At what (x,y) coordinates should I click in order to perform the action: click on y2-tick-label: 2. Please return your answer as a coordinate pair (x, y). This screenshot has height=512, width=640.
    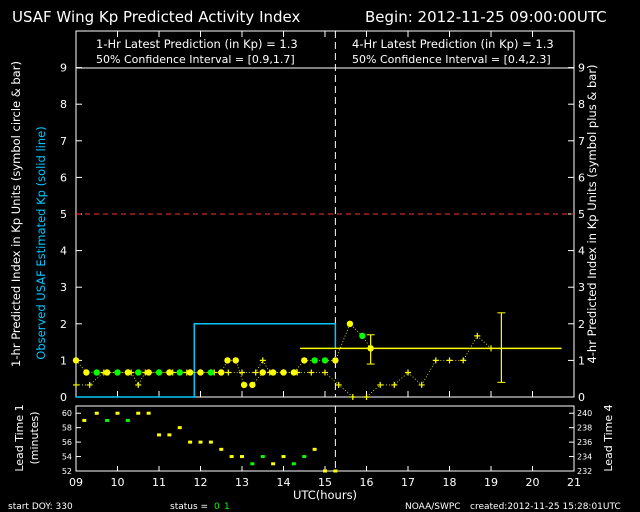
    Looking at the image, I should click on (581, 324).